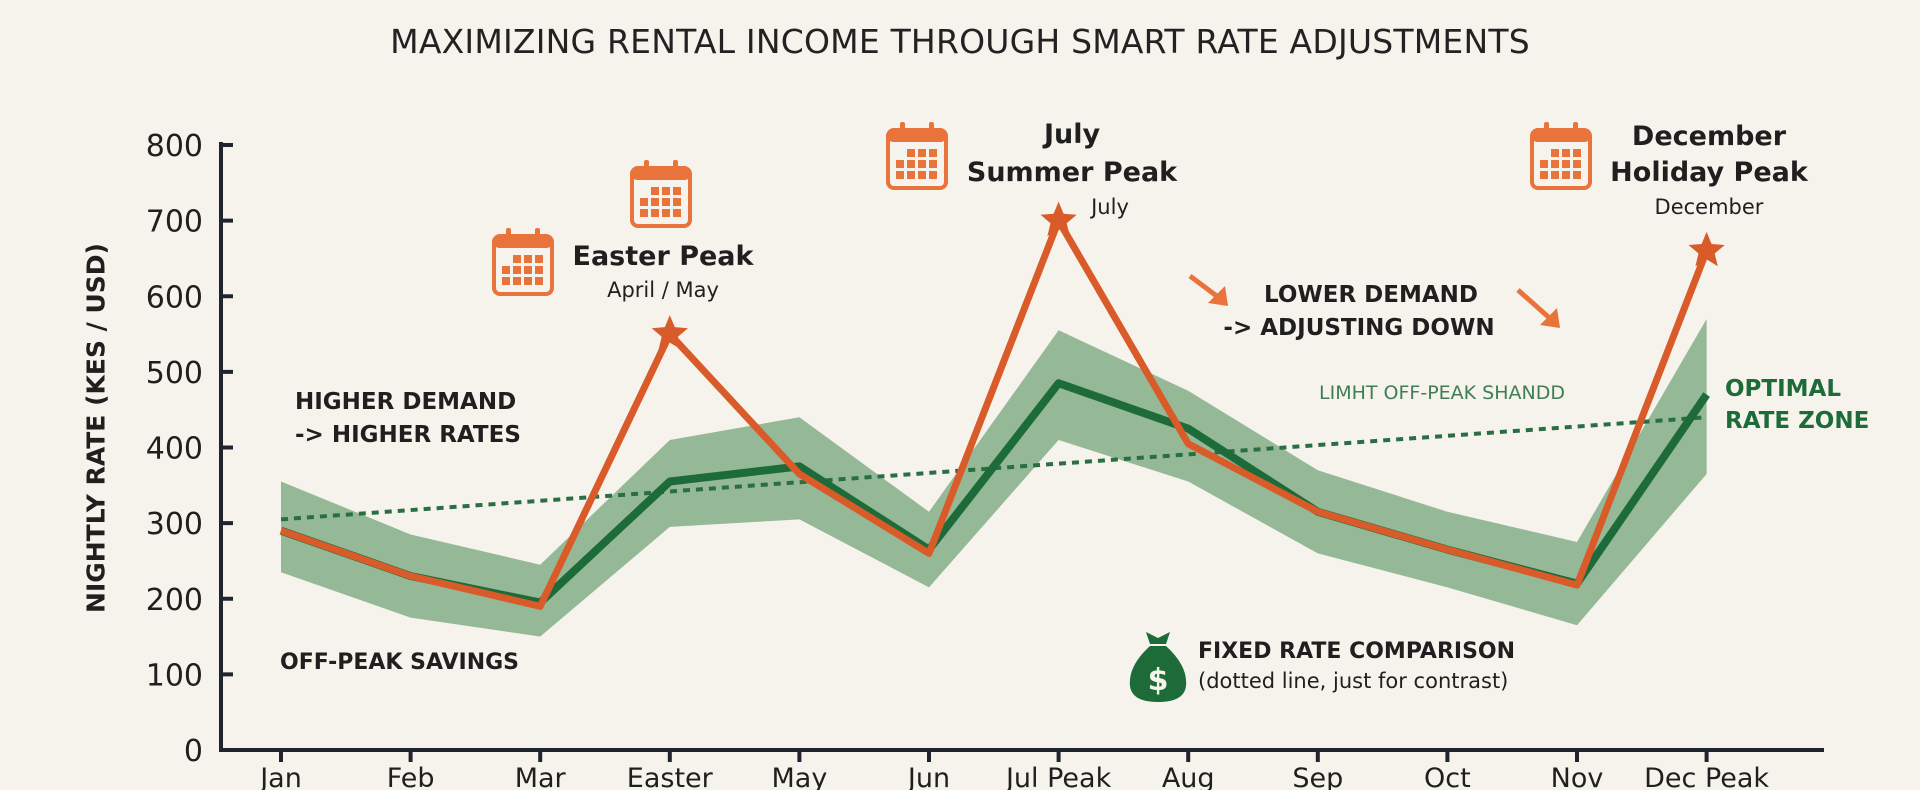  Describe the element at coordinates (1359, 328) in the screenshot. I see `adjusting-down-label: -> ADJUSTING DOWN` at that location.